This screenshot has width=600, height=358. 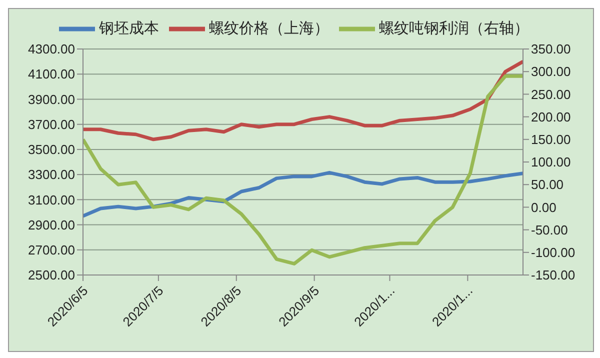 What do you see at coordinates (551, 116) in the screenshot?
I see `y2-tick-label: 200.00` at bounding box center [551, 116].